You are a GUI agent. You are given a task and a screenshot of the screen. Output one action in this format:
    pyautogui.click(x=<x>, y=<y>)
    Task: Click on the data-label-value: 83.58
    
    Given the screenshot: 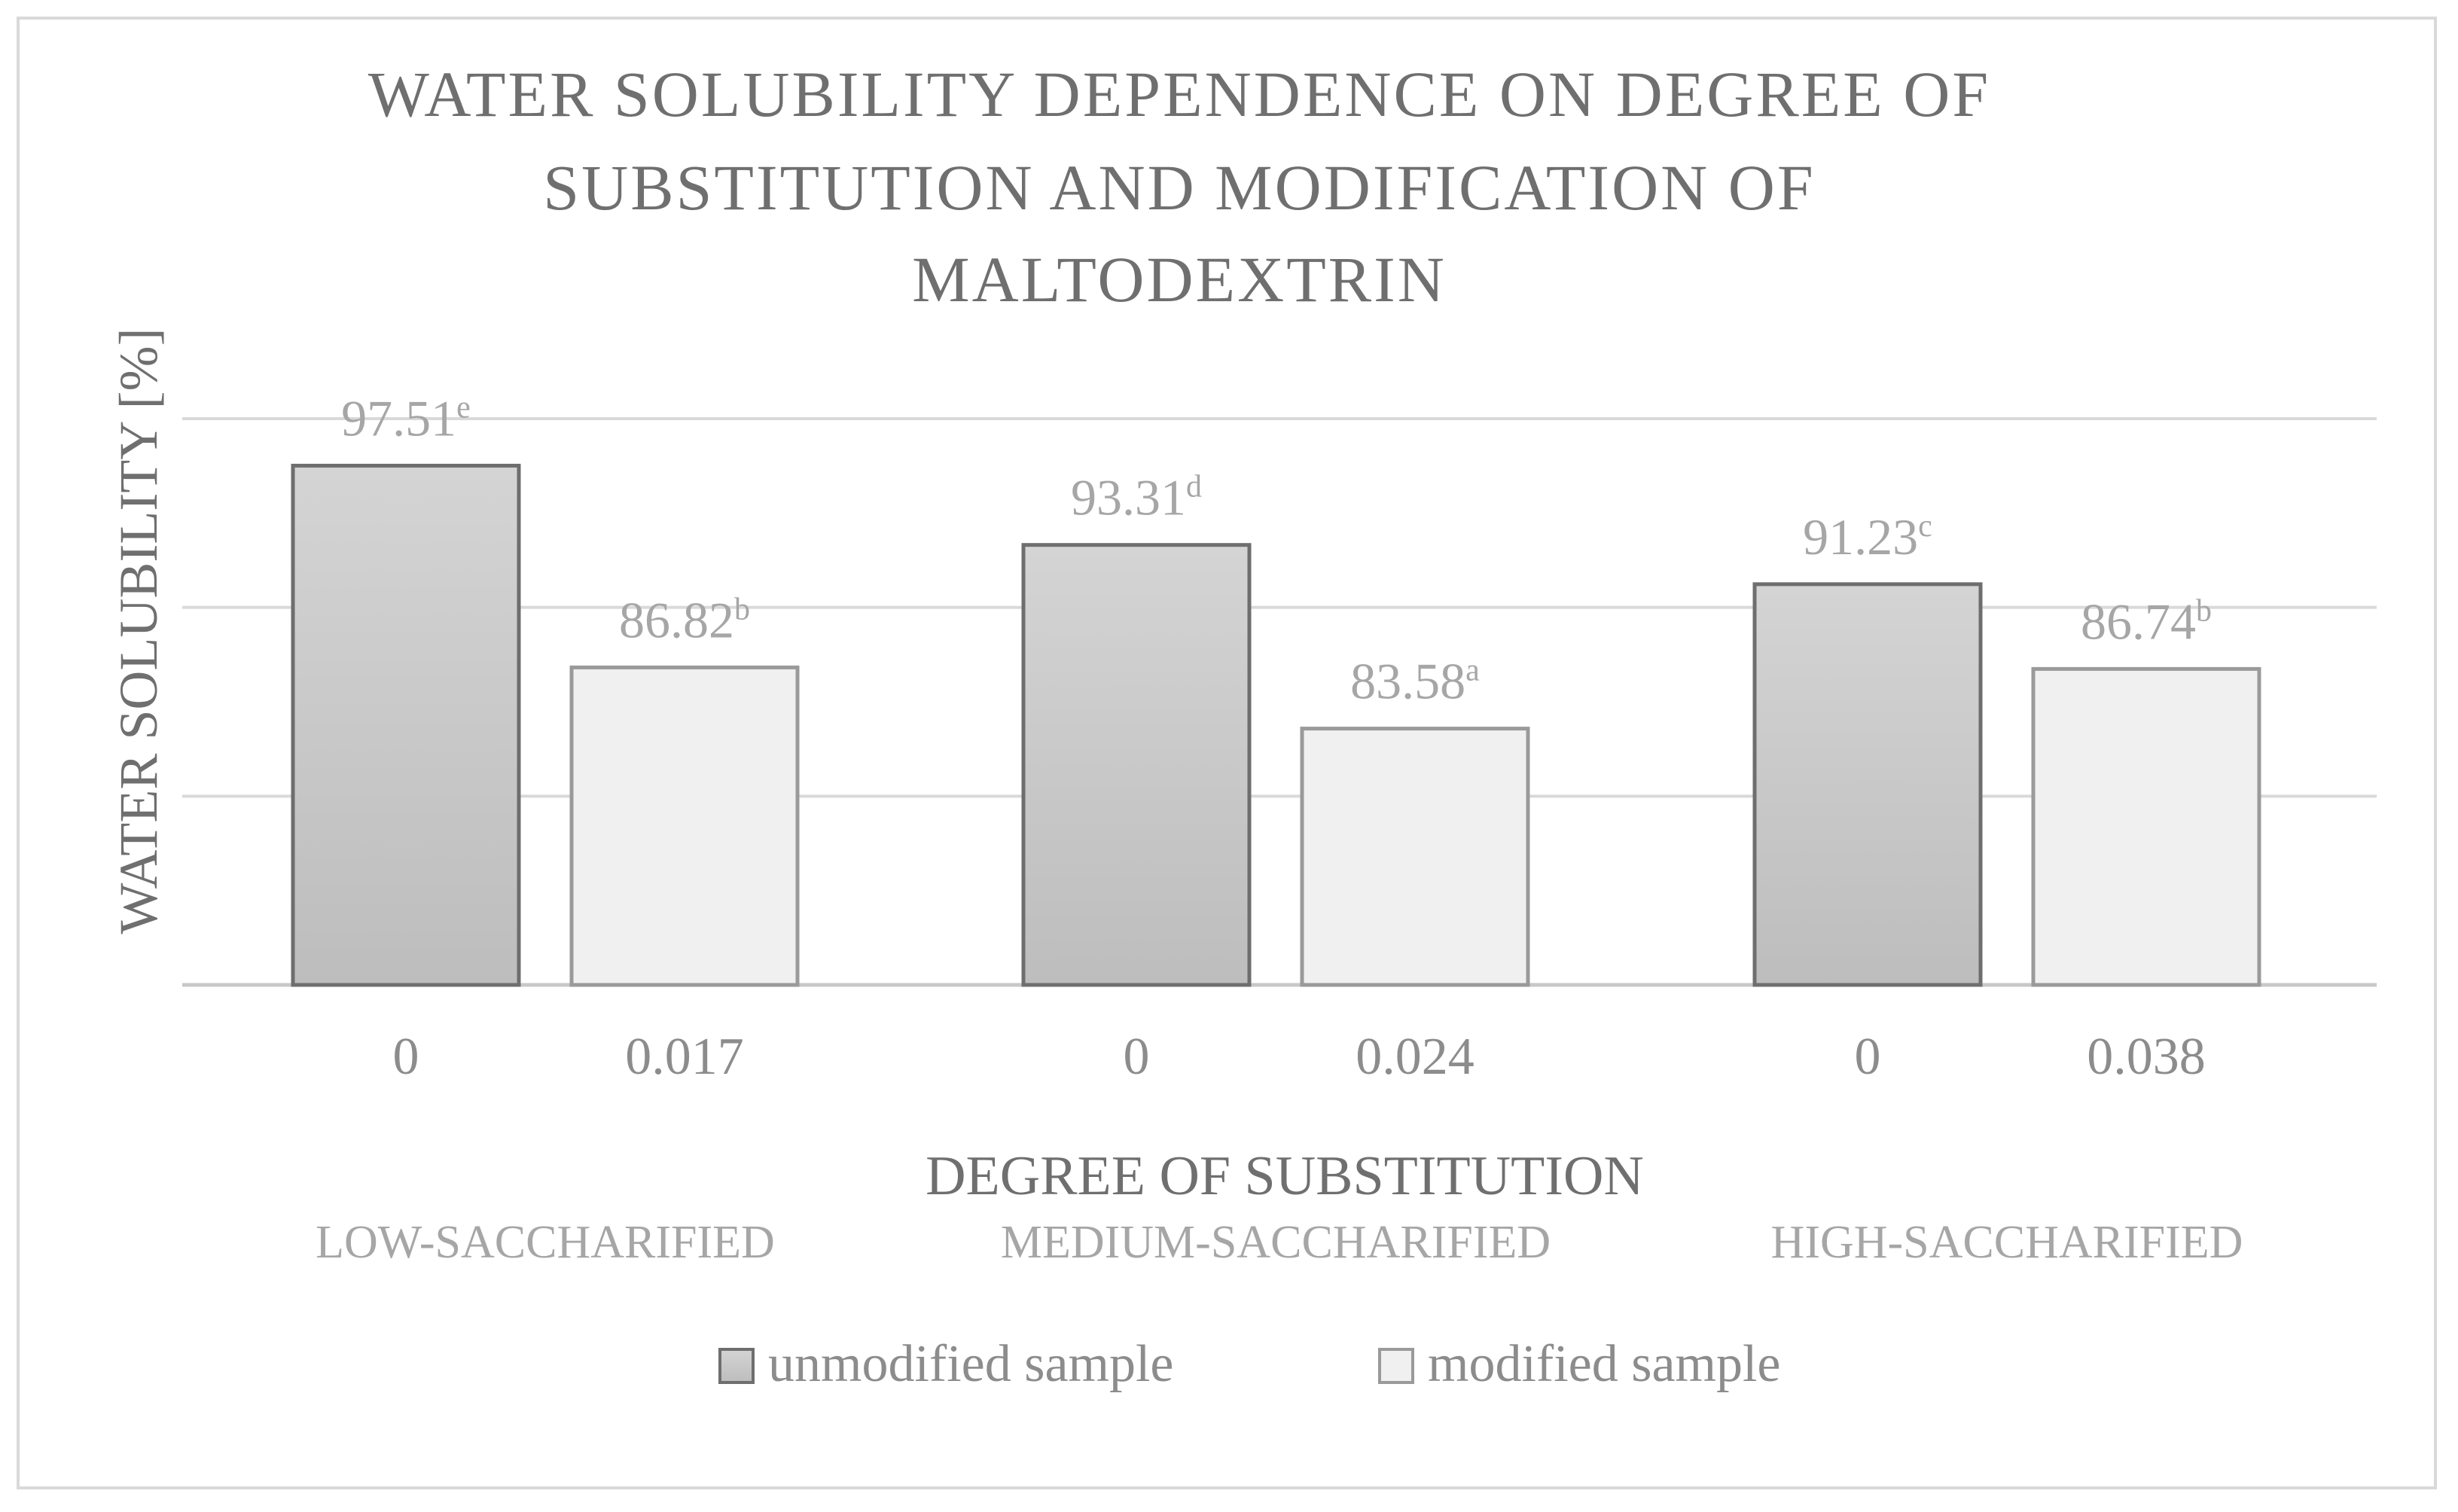 What is the action you would take?
    pyautogui.click(x=1407, y=681)
    